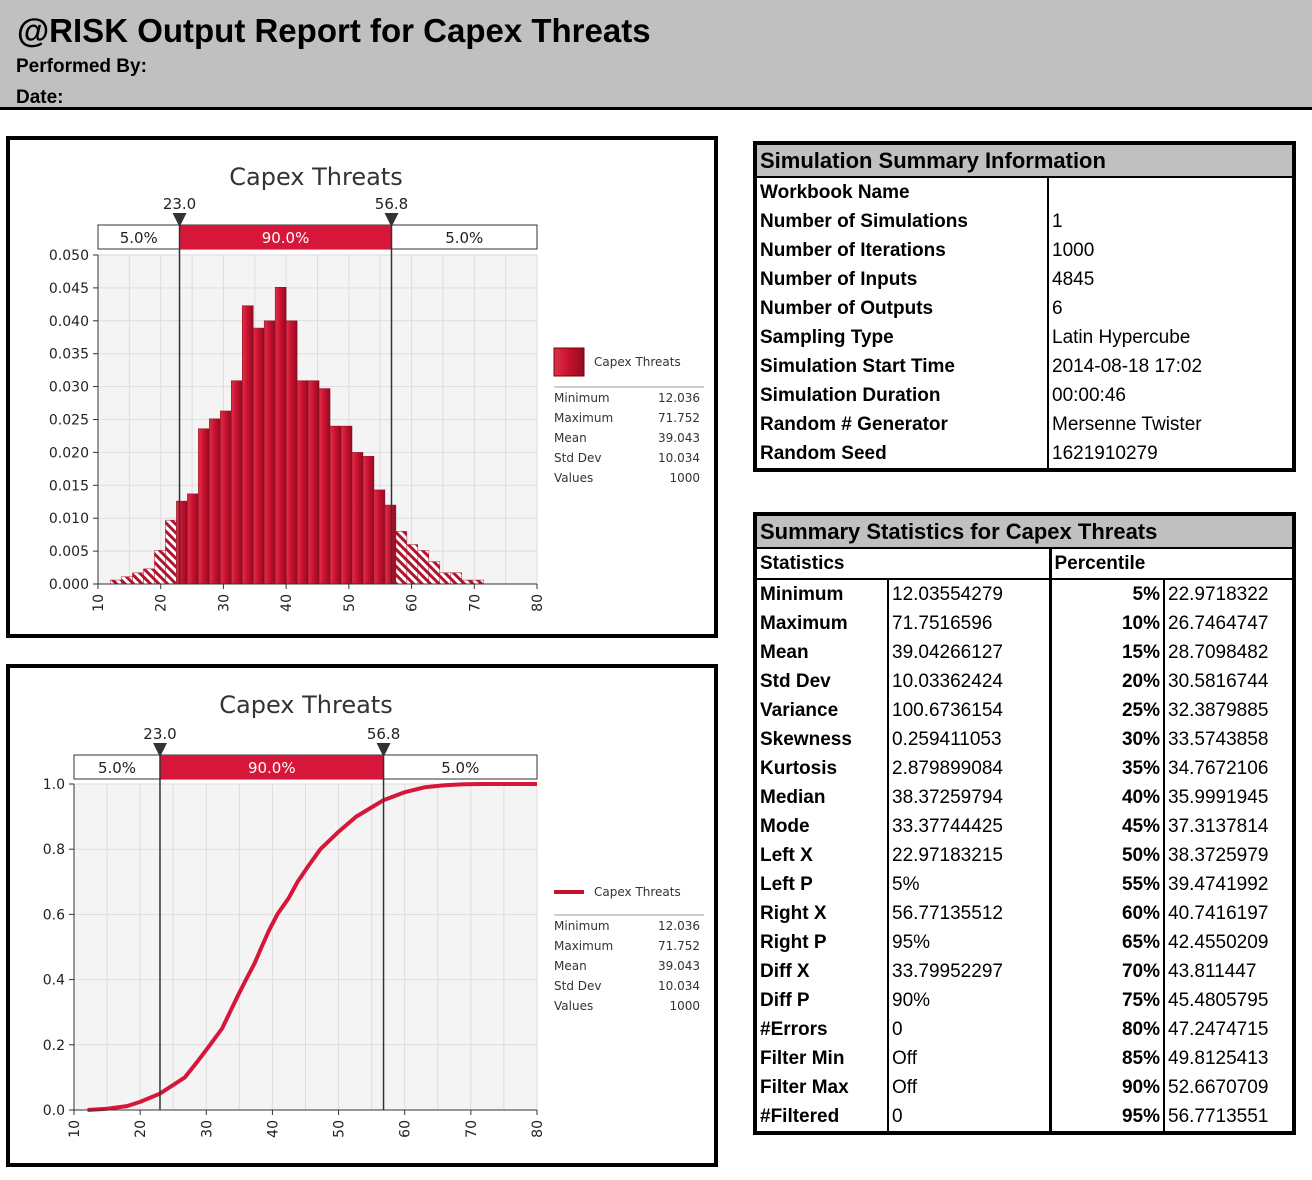 This screenshot has width=1312, height=1180. What do you see at coordinates (1024, 160) in the screenshot?
I see `simulation-summary-title: Simulation Summary Information` at bounding box center [1024, 160].